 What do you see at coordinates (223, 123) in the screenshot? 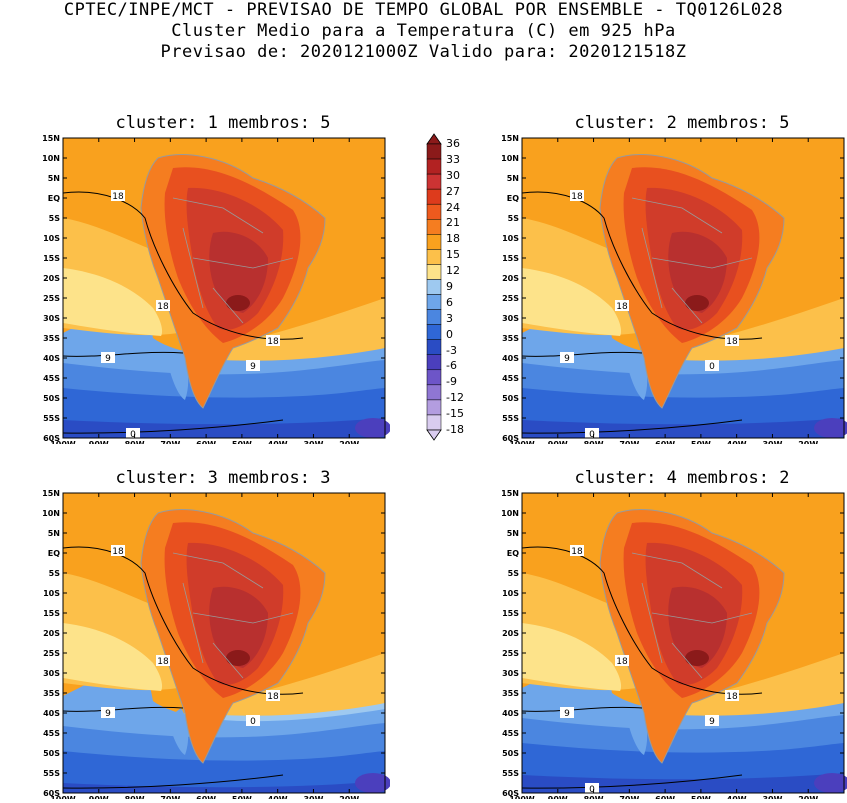
I see `panel-title-1: cluster: 1 membros: 5` at bounding box center [223, 123].